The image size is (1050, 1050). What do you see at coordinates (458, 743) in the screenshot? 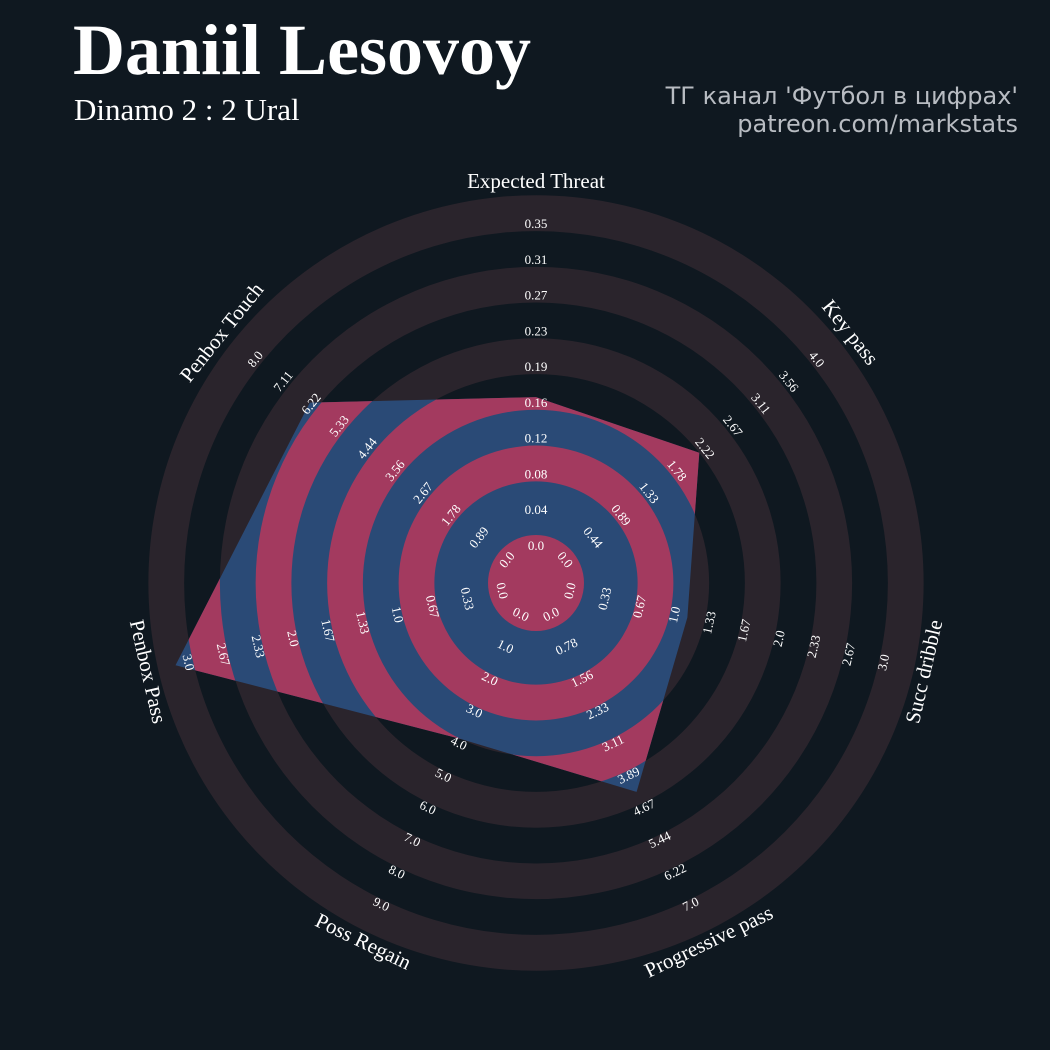
I see `tick-label: 4.0` at bounding box center [458, 743].